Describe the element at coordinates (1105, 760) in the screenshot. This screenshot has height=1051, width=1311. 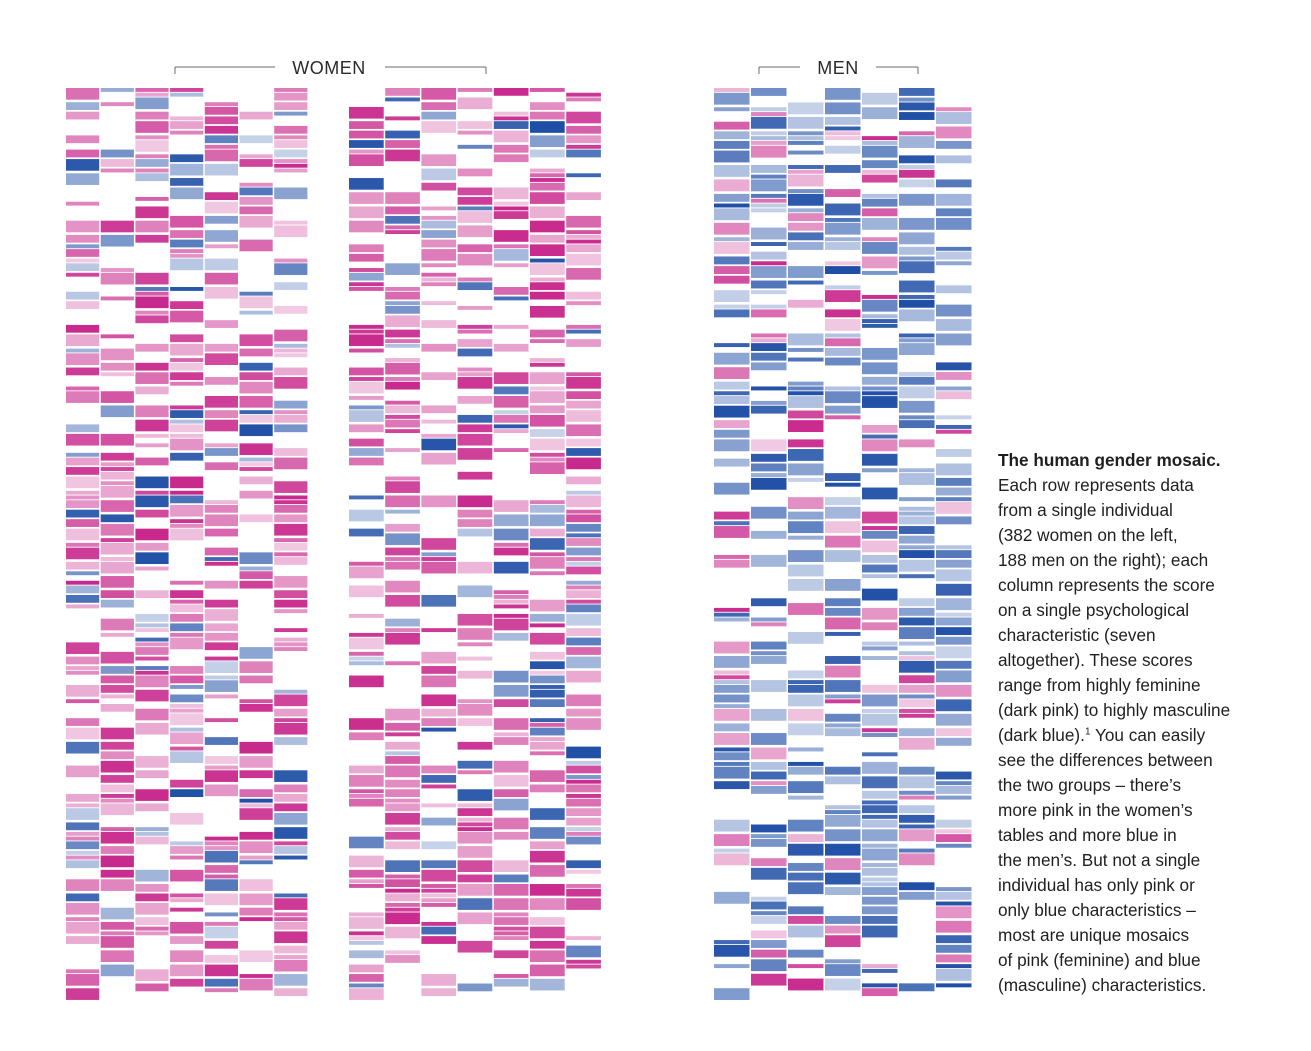
I see `caption-line: see the differences between` at that location.